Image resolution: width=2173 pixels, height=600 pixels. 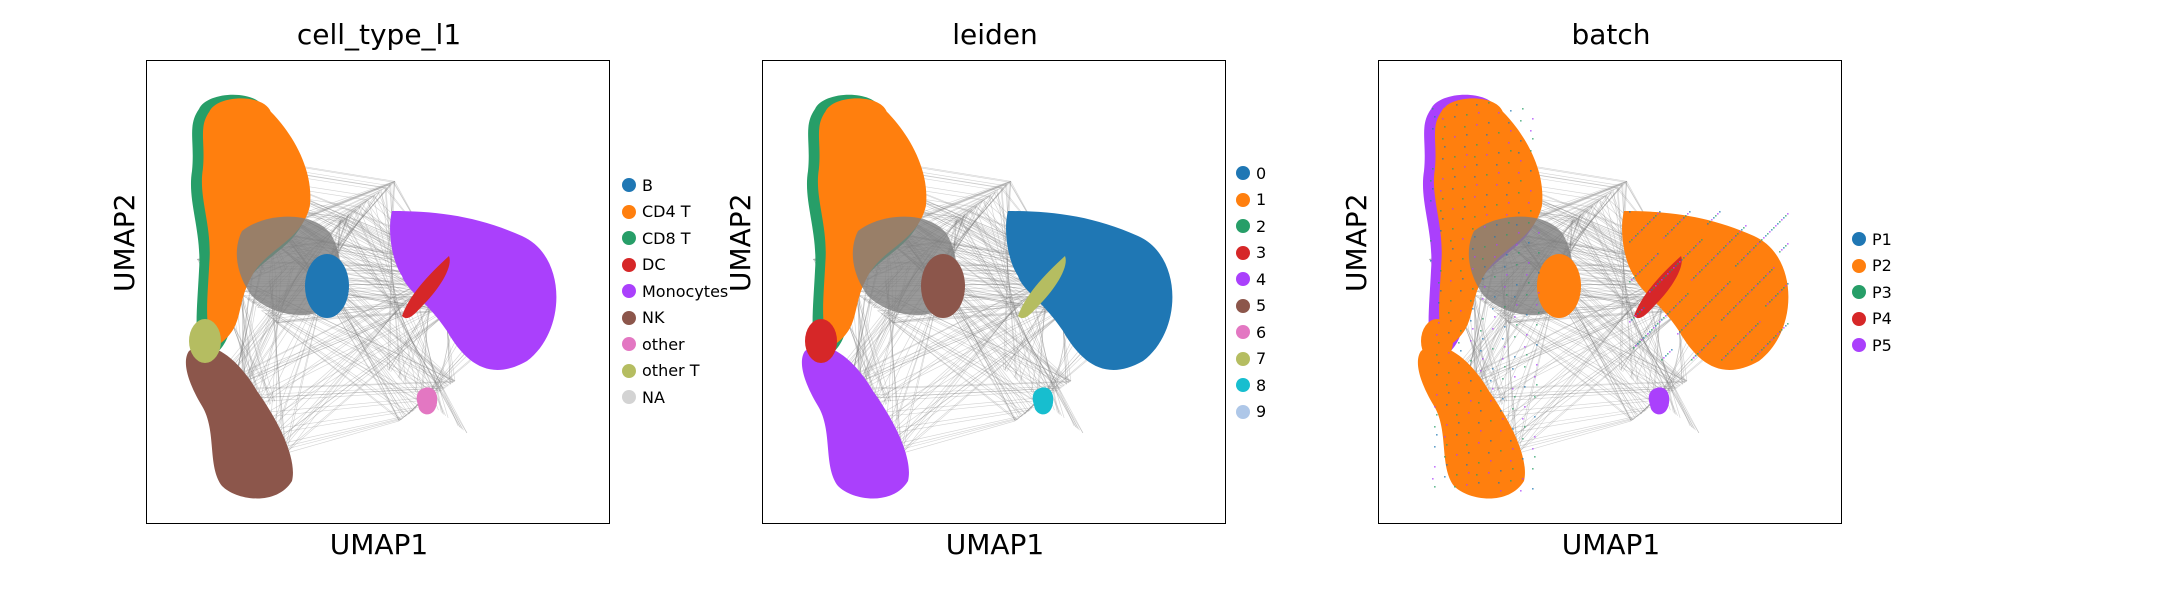 What do you see at coordinates (1261, 358) in the screenshot?
I see `legend-label: 7` at bounding box center [1261, 358].